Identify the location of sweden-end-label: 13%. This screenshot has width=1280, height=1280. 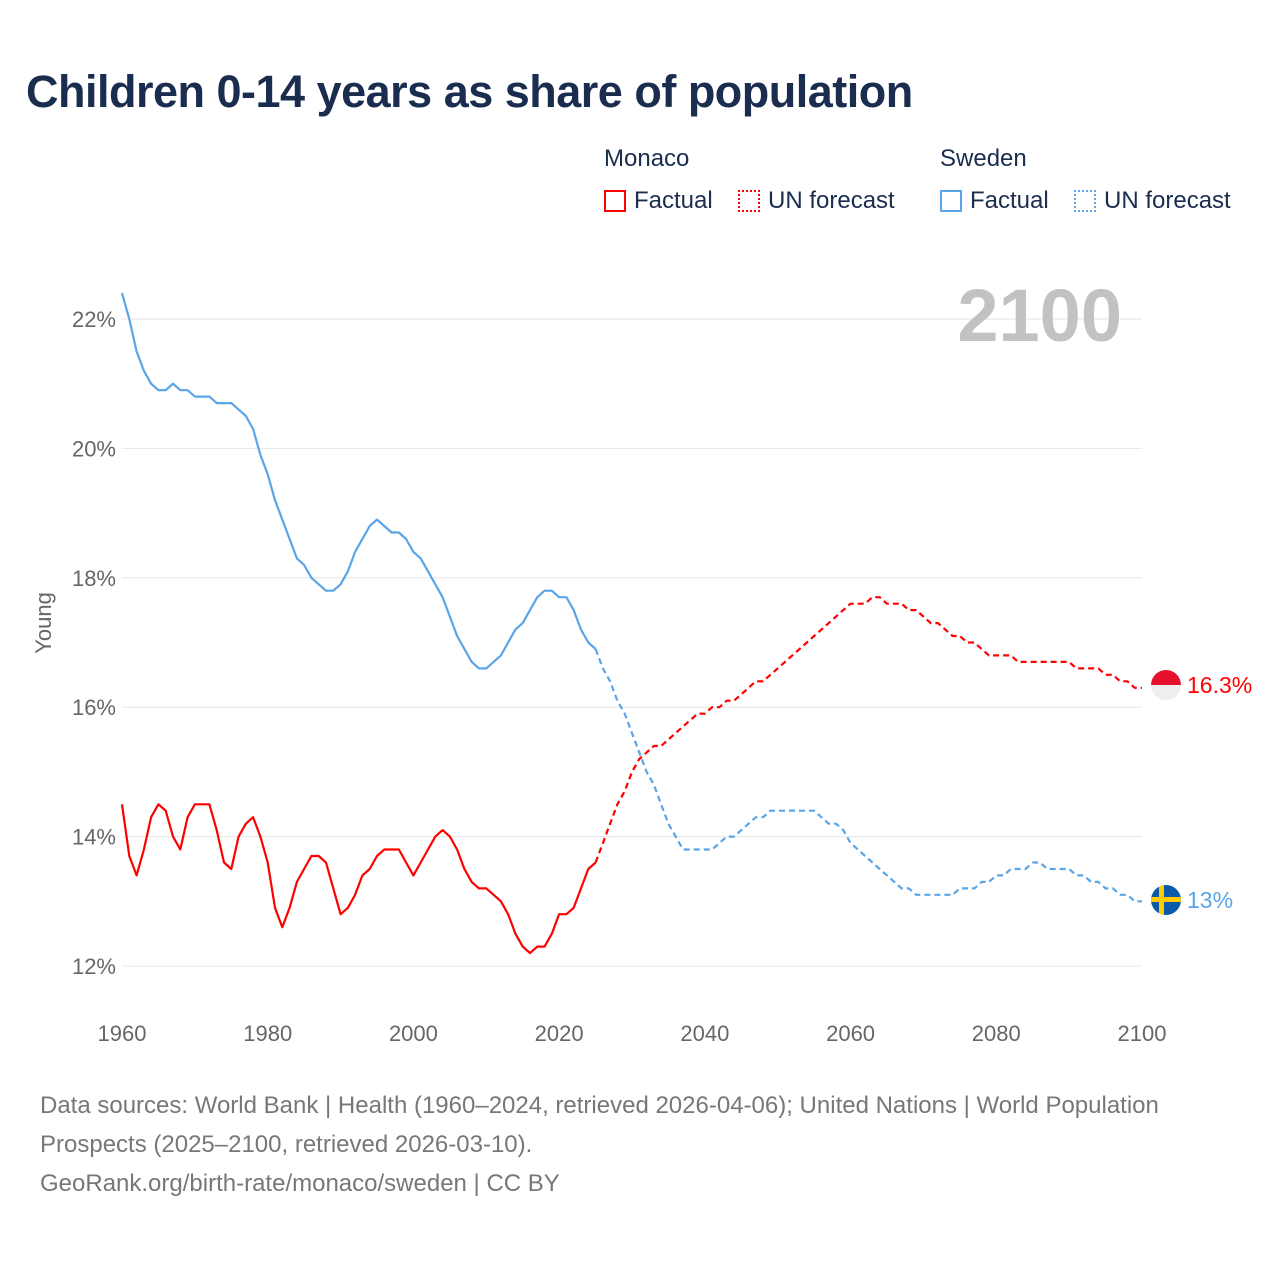
(1210, 900).